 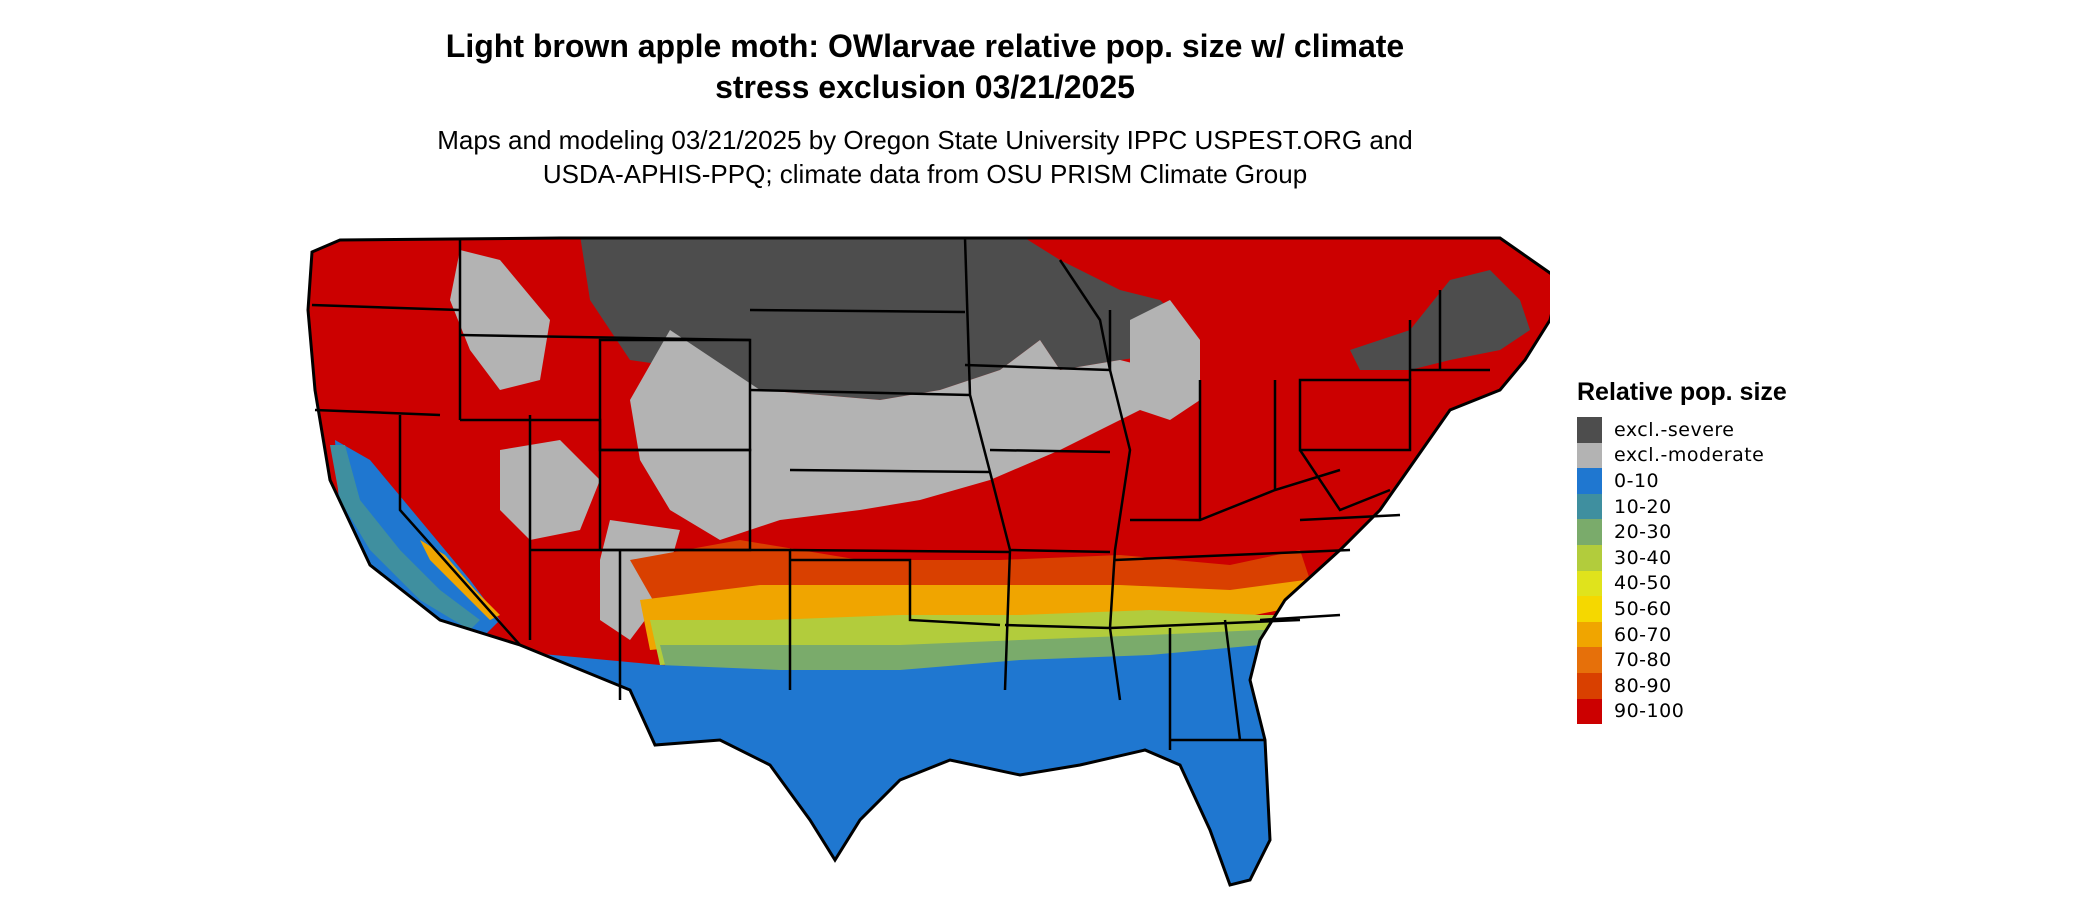 What do you see at coordinates (1355, 415) in the screenshot?
I see `state-border-pa-box` at bounding box center [1355, 415].